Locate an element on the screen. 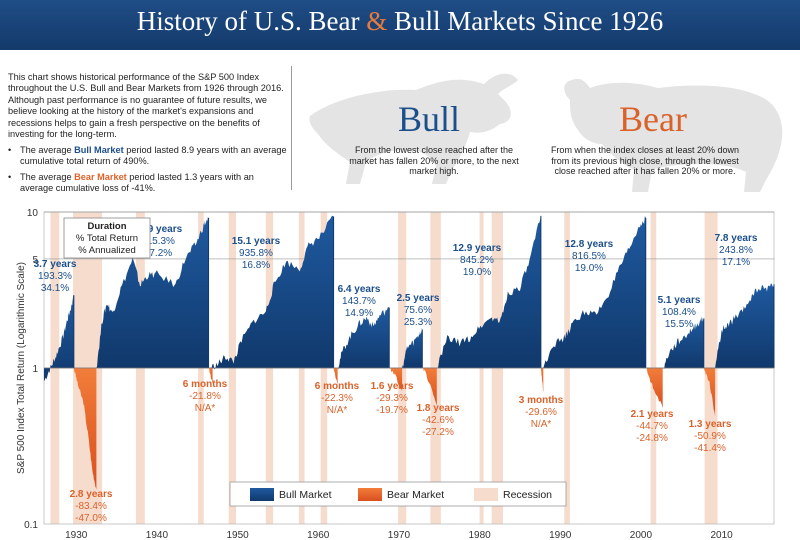  key-box-label: % Total Return is located at coordinates (107, 238).